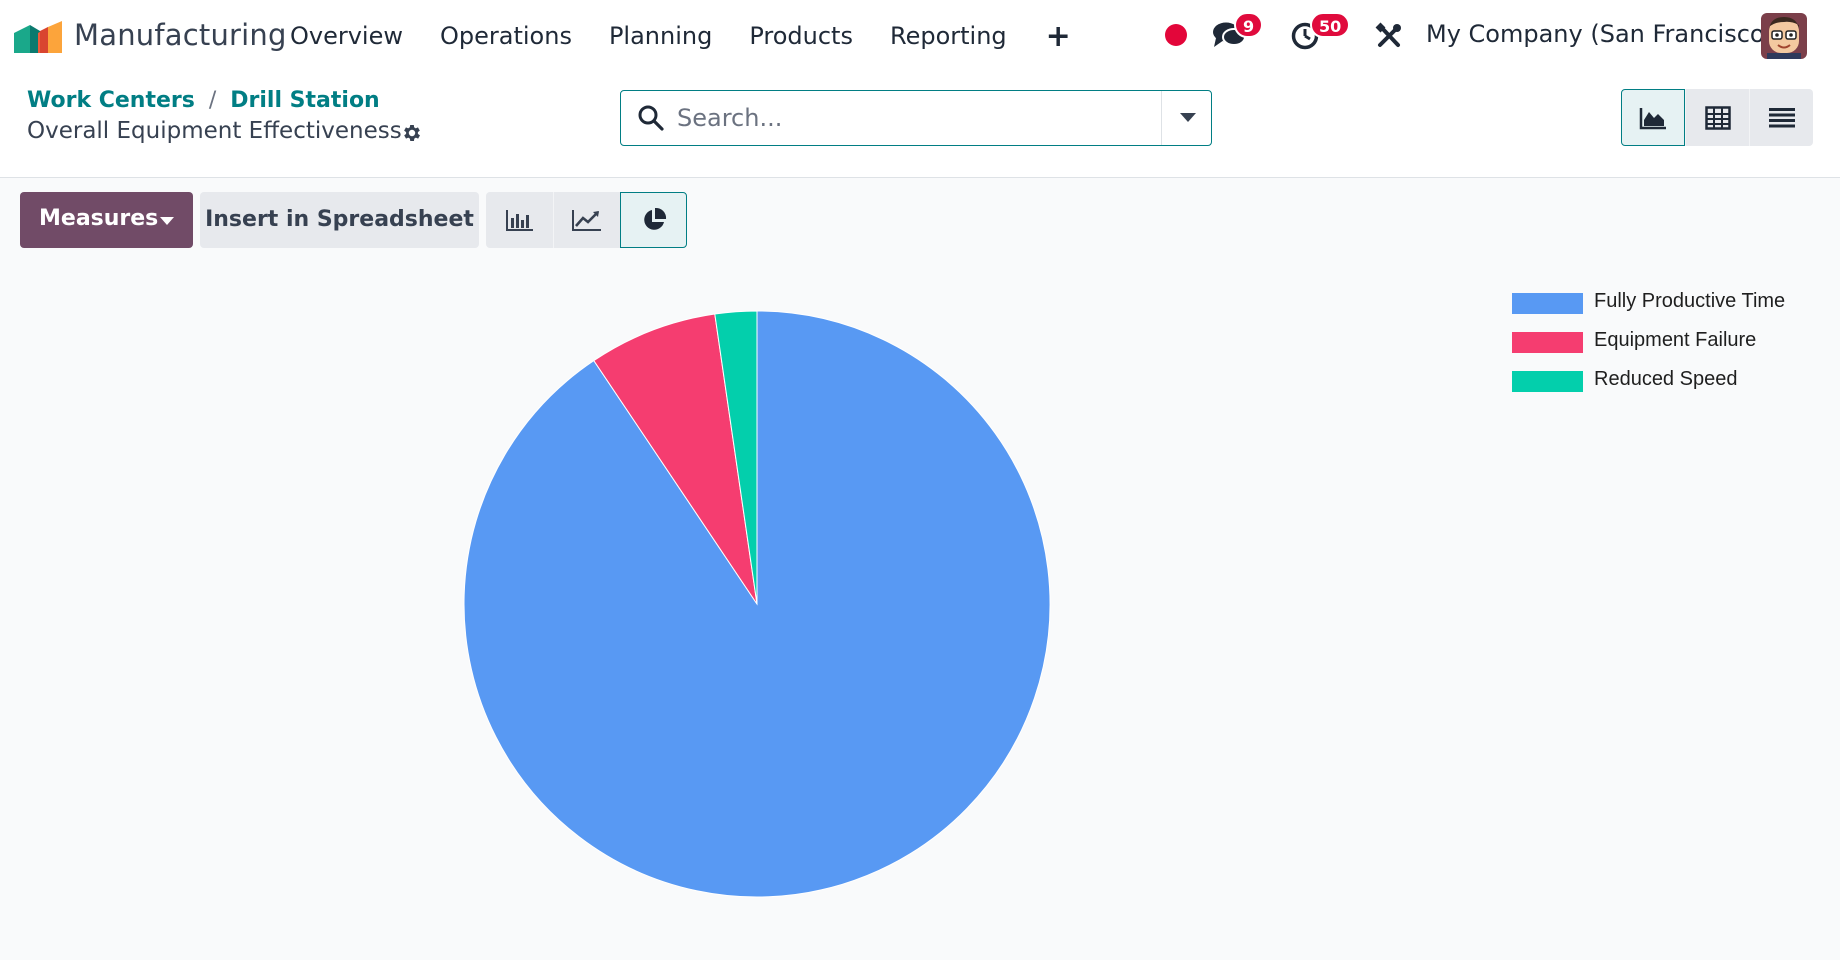 The width and height of the screenshot is (1840, 960). I want to click on bar-chart-icon, so click(519, 220).